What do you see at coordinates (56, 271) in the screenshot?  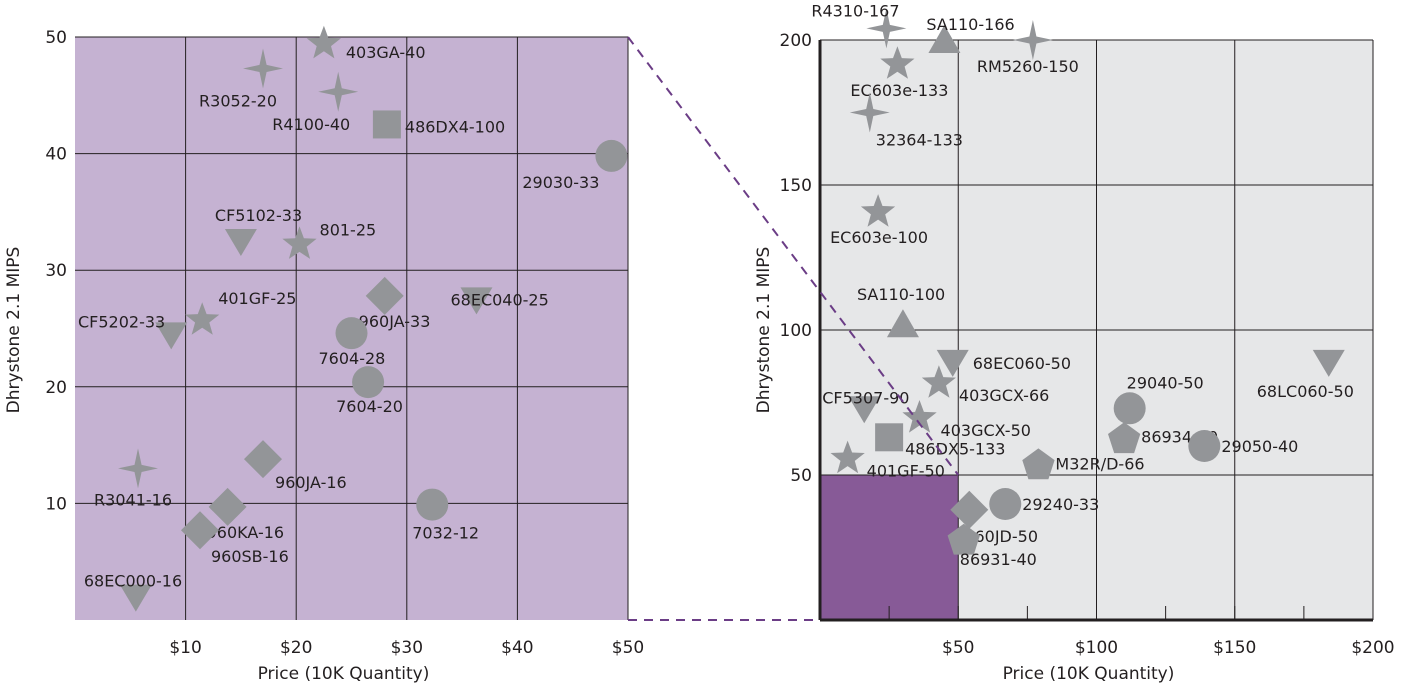 I see `left-y-tick-label: 30` at bounding box center [56, 271].